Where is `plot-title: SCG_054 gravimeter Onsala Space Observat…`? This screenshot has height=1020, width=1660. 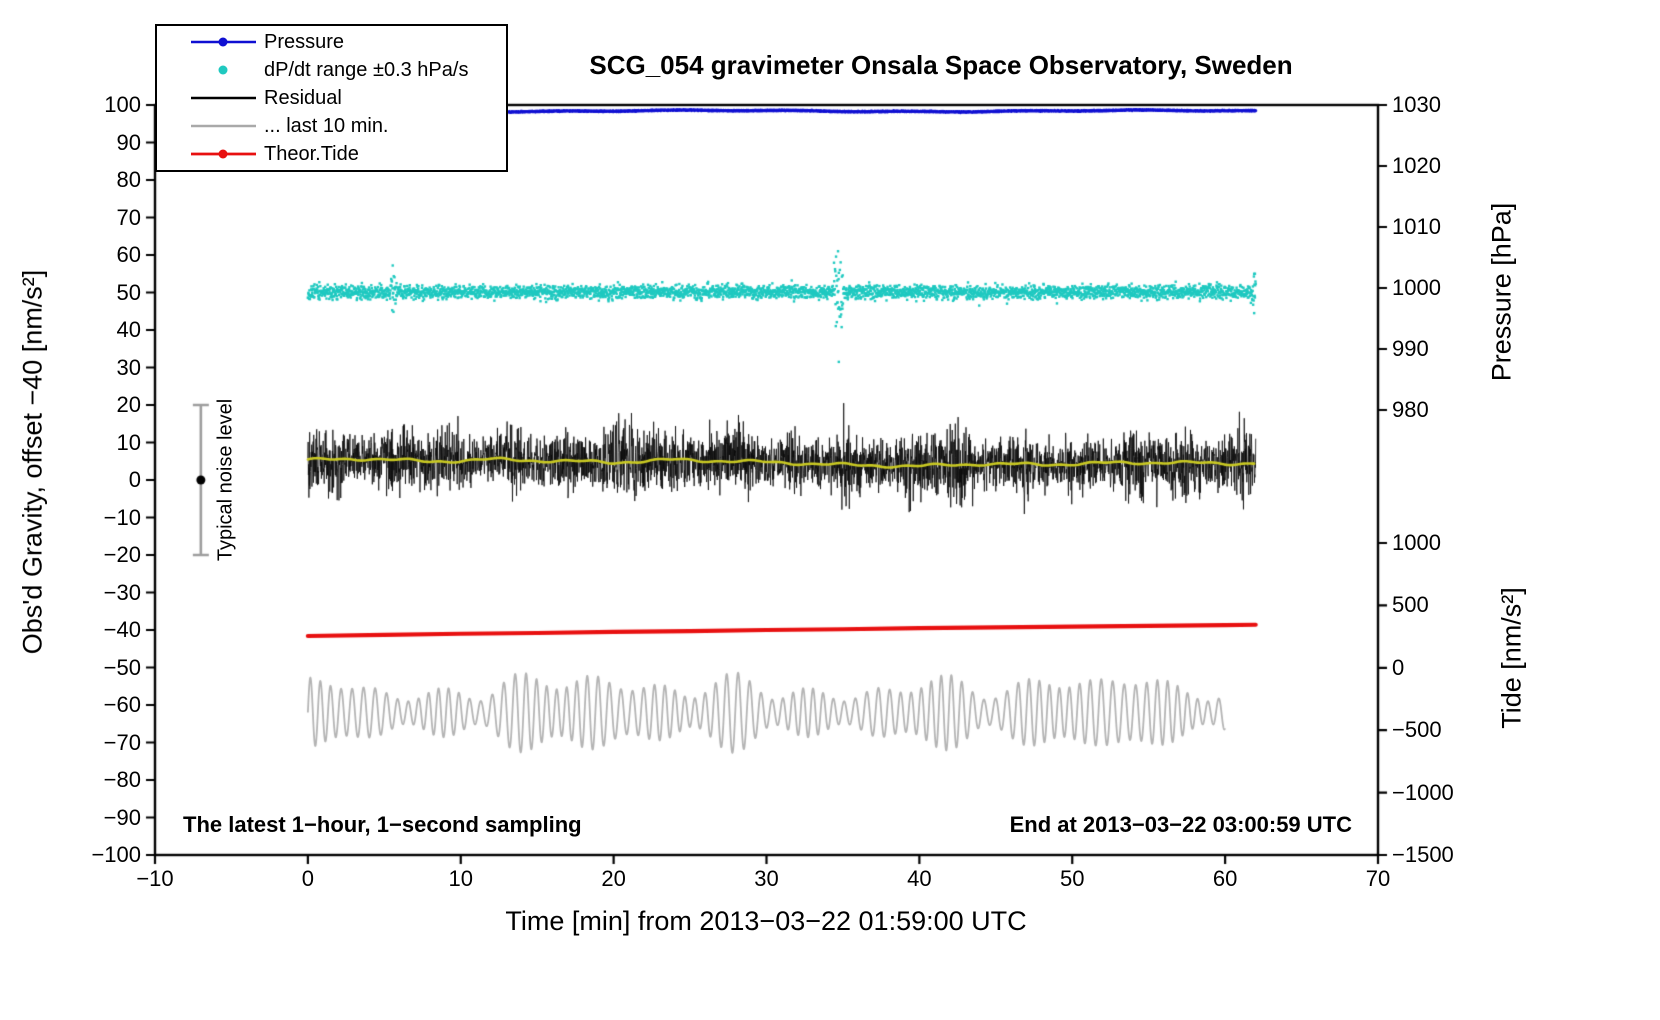
plot-title: SCG_054 gravimeter Onsala Space Observat… is located at coordinates (941, 65).